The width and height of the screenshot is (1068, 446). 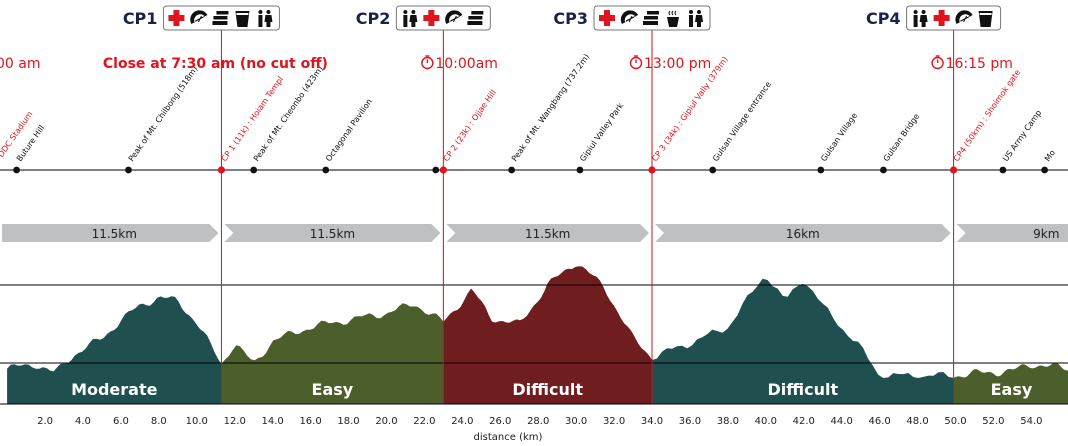 I want to click on x-tick-label-12: 24.0, so click(x=462, y=421).